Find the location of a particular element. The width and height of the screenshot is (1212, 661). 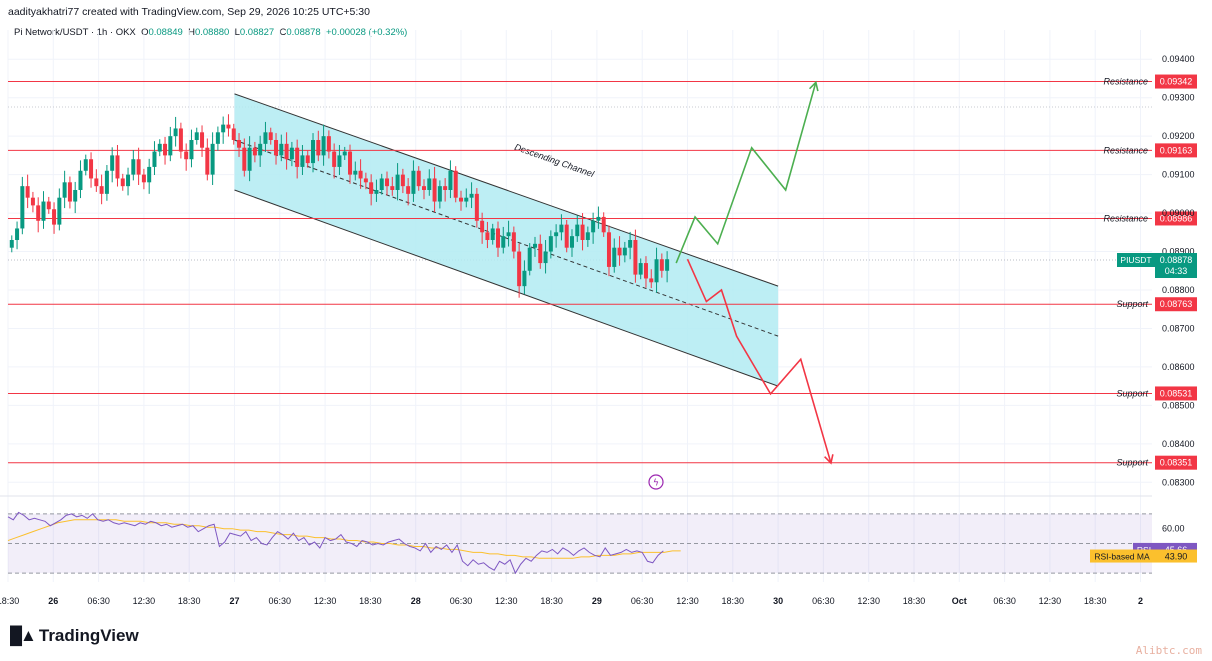

channel-midline is located at coordinates (506, 238).